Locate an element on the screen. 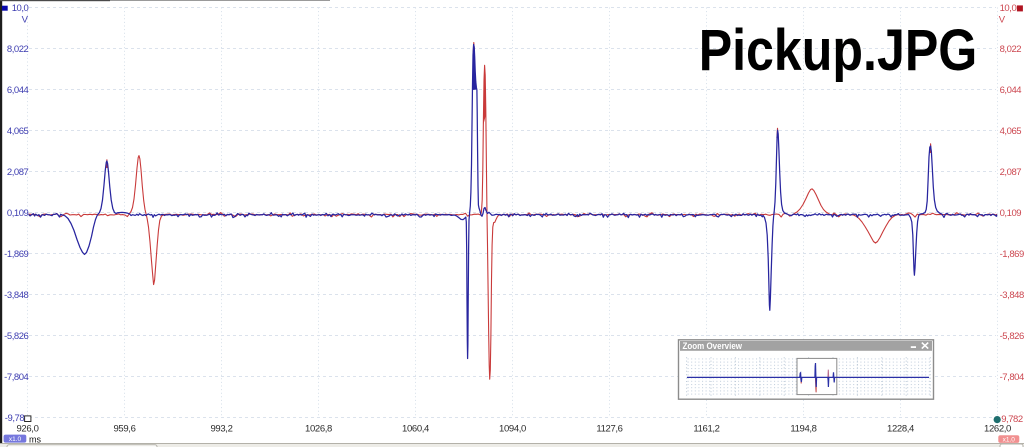 The width and height of the screenshot is (1024, 447). svg-text: 1228,4 is located at coordinates (900, 428).